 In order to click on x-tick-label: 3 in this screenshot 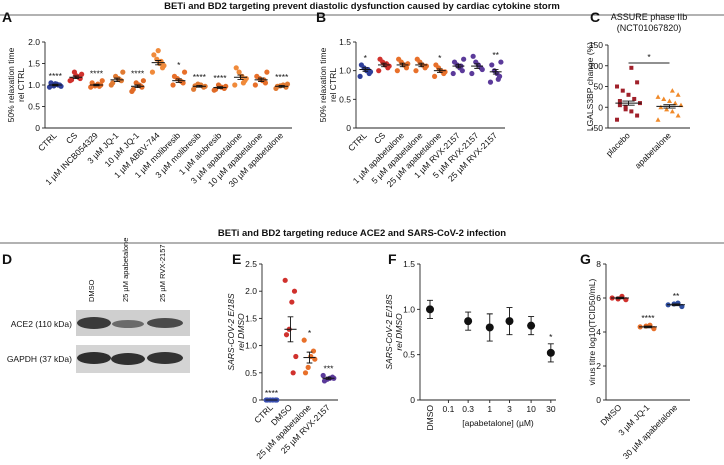, I will do `click(509, 409)`.